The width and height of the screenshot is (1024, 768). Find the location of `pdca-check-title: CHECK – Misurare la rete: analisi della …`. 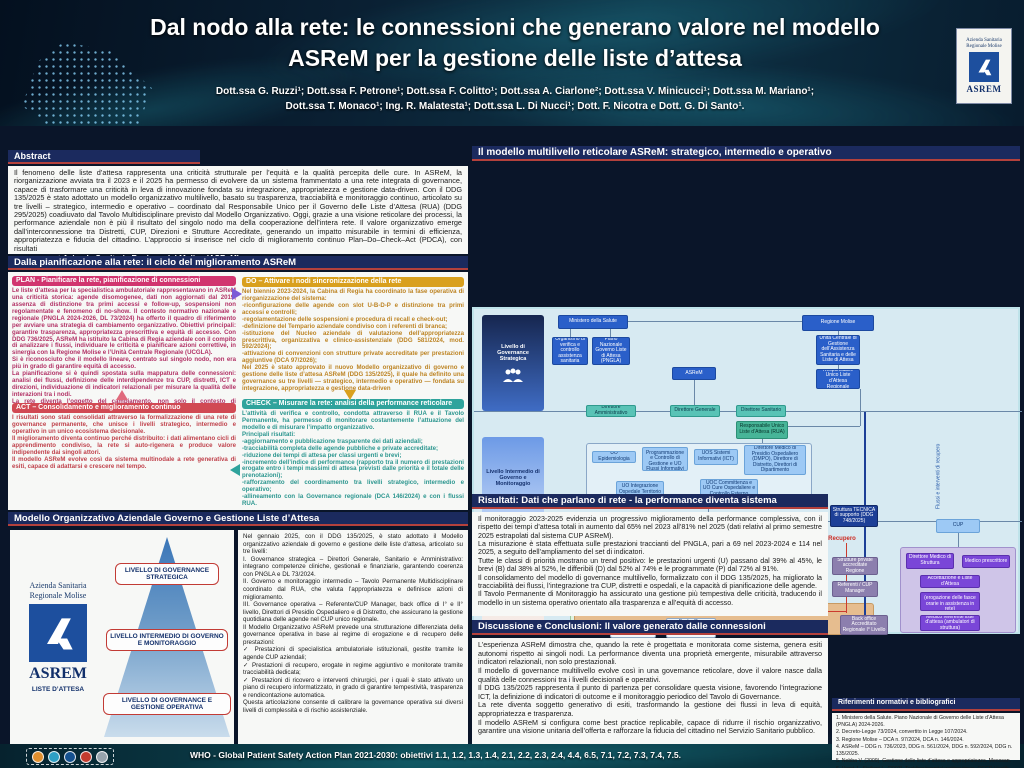

pdca-check-title: CHECK – Misurare la rete: analisi della … is located at coordinates (353, 404).